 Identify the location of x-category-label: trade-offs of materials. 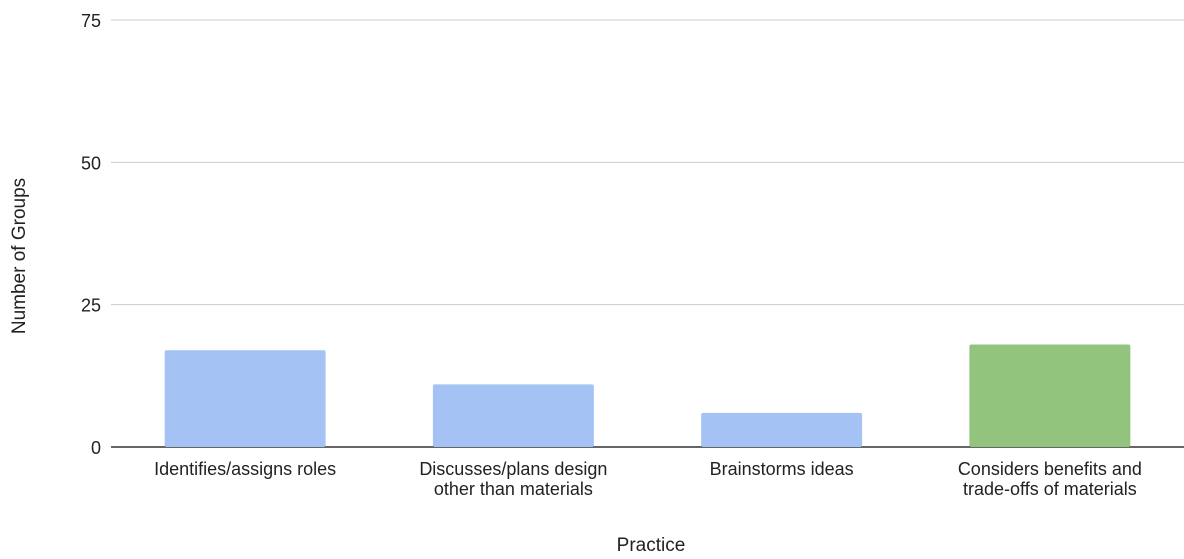
(1050, 489).